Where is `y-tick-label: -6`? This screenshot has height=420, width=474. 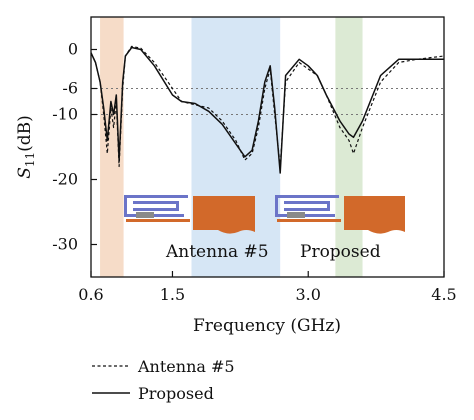
y-tick-label: -6 is located at coordinates (70, 88).